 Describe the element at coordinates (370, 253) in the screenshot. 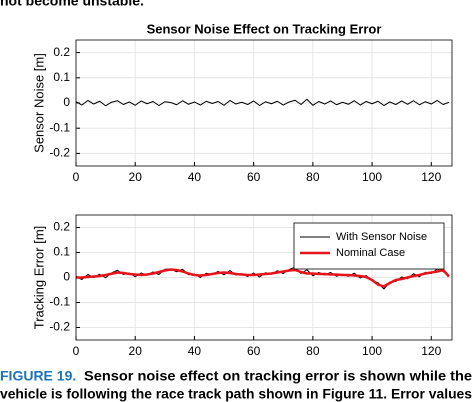

I see `legend-label: Nominal Case` at that location.